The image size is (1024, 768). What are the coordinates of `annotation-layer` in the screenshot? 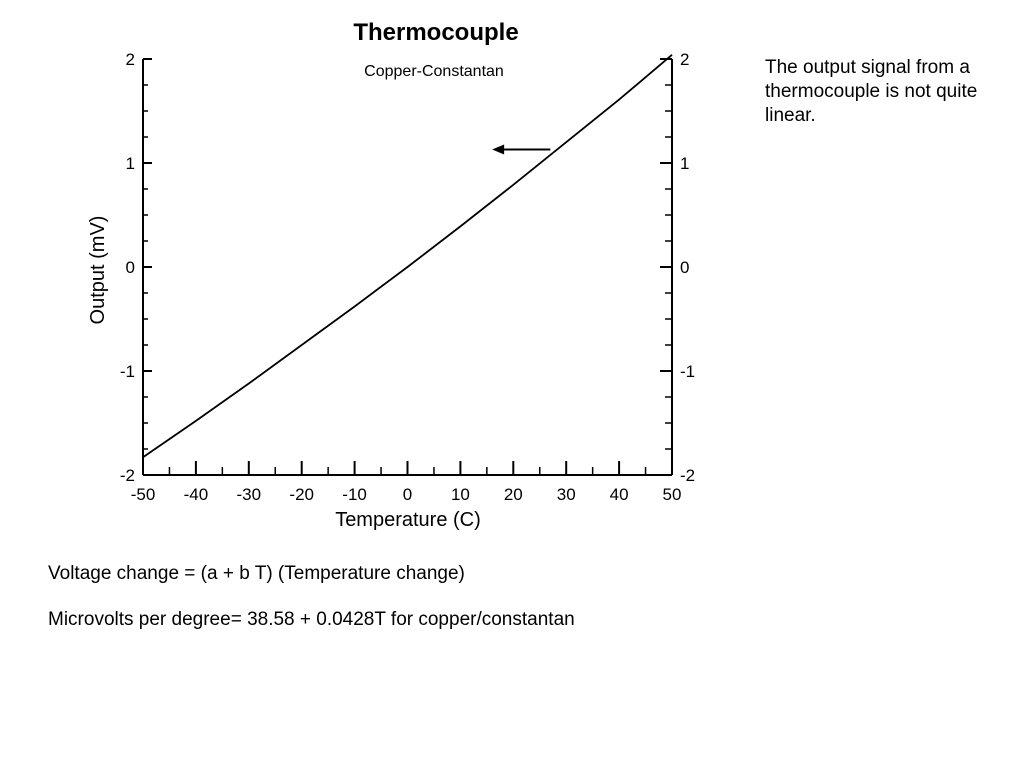 It's located at (521, 149).